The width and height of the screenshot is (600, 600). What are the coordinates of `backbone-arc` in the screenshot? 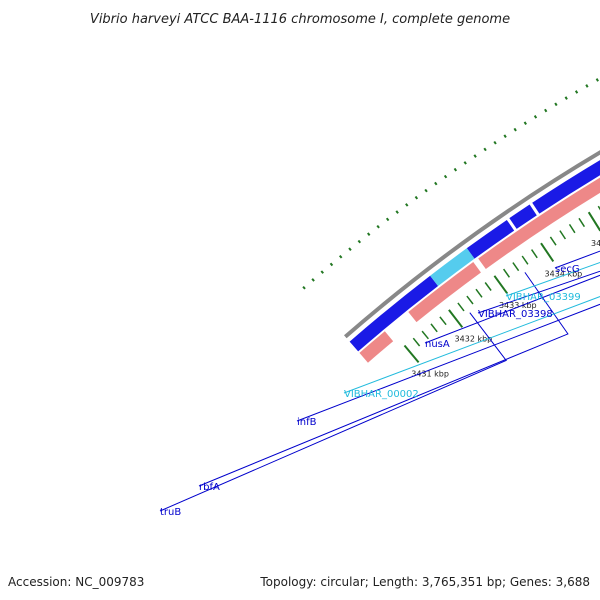 It's located at (471, 244).